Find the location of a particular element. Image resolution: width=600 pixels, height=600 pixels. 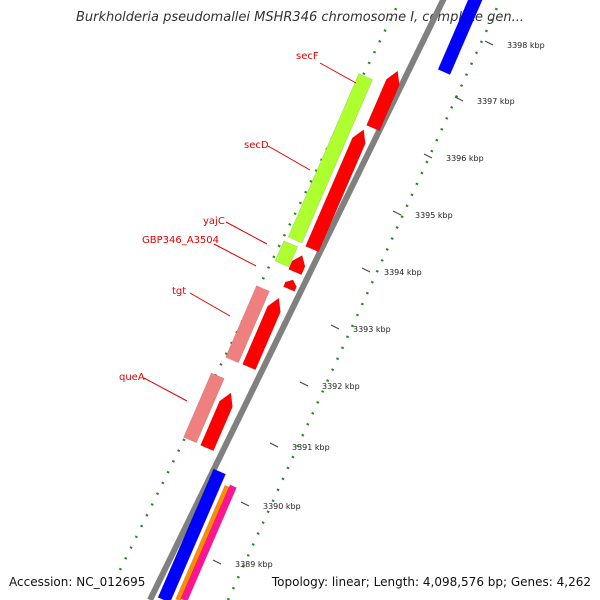

magenta-feature is located at coordinates (208, 542).